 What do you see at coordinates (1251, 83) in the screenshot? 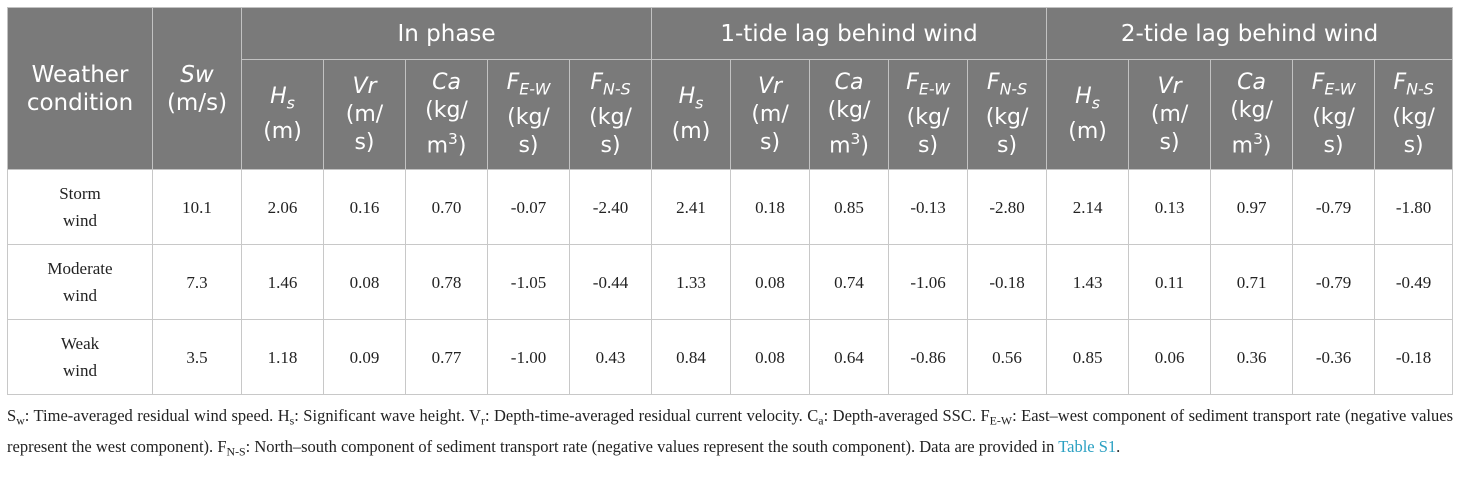
I see `subheader-variable: Ca` at bounding box center [1251, 83].